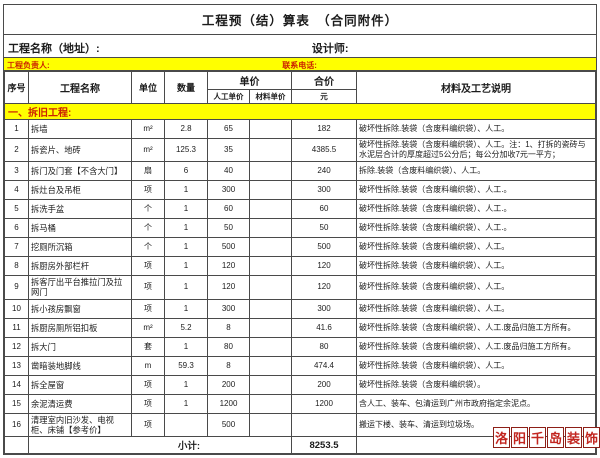 Image resolution: width=600 pixels, height=458 pixels. I want to click on cell-total: 300, so click(324, 190).